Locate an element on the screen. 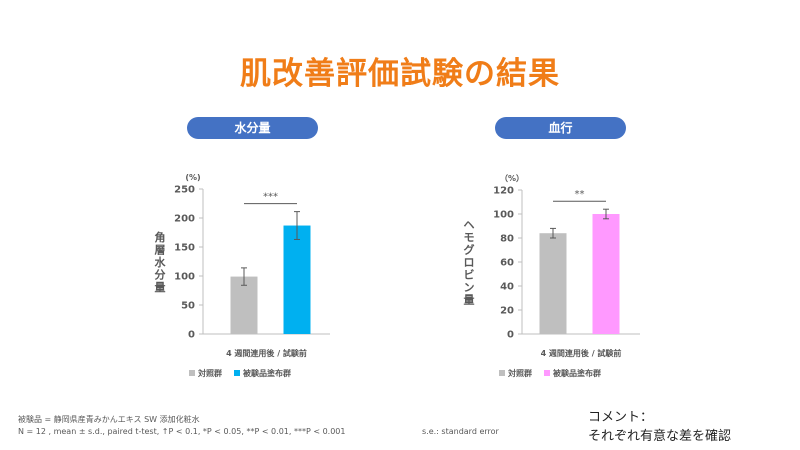 Image resolution: width=800 pixels, height=450 pixels. comment-text: それぞれ有意な差を確認 is located at coordinates (660, 436).